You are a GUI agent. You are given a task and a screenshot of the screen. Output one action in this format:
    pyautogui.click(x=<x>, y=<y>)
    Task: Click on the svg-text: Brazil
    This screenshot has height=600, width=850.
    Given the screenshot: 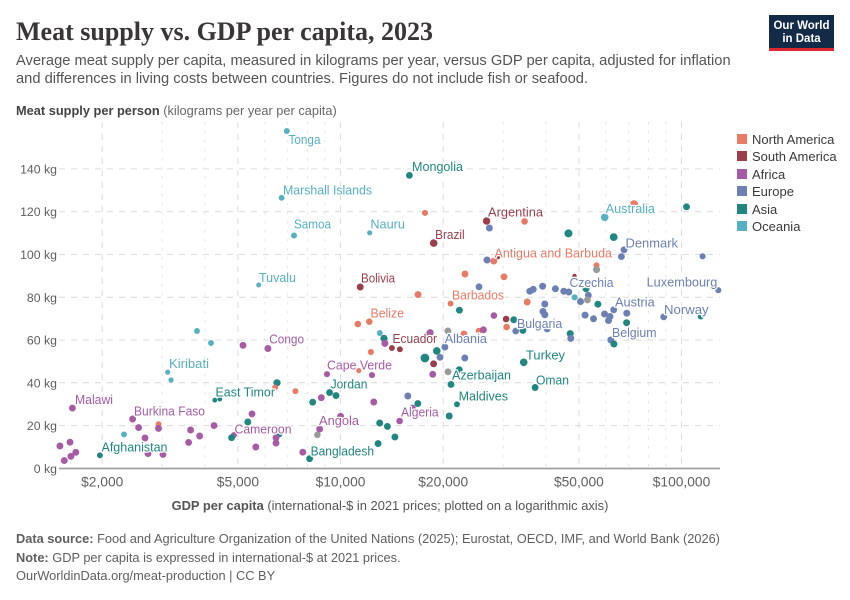 What is the action you would take?
    pyautogui.click(x=450, y=234)
    